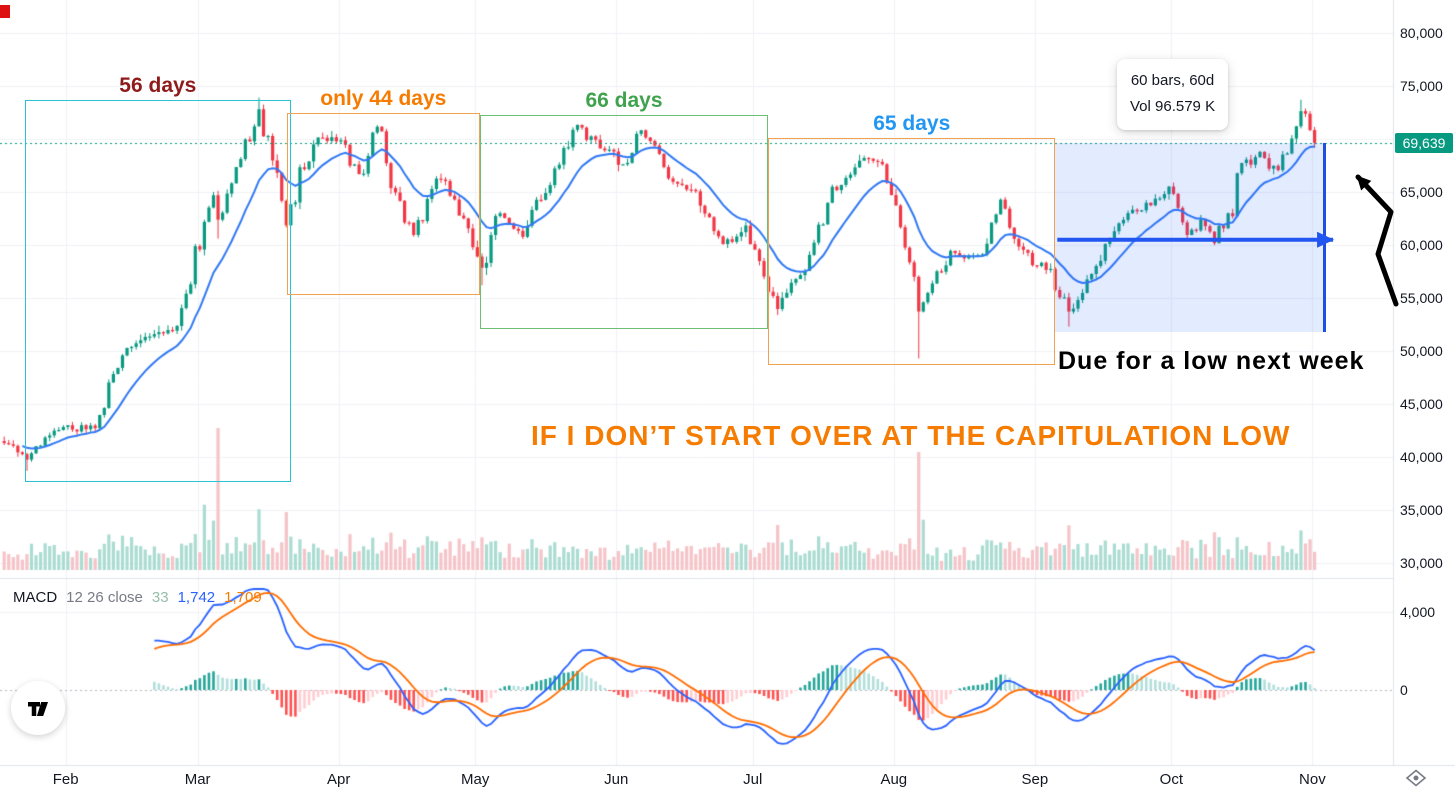 The width and height of the screenshot is (1455, 797). Describe the element at coordinates (1173, 94) in the screenshot. I see `measure-tooltip: 60 bars, 60d Vol 96.579 K` at that location.